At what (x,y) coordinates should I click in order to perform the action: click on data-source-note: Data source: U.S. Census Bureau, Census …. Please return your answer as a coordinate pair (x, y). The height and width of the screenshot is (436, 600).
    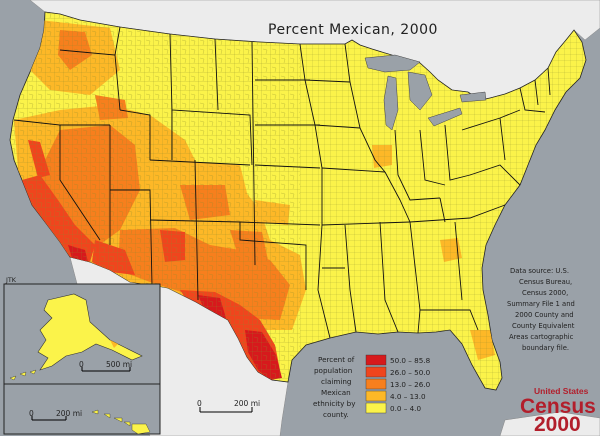
    Looking at the image, I should click on (541, 309).